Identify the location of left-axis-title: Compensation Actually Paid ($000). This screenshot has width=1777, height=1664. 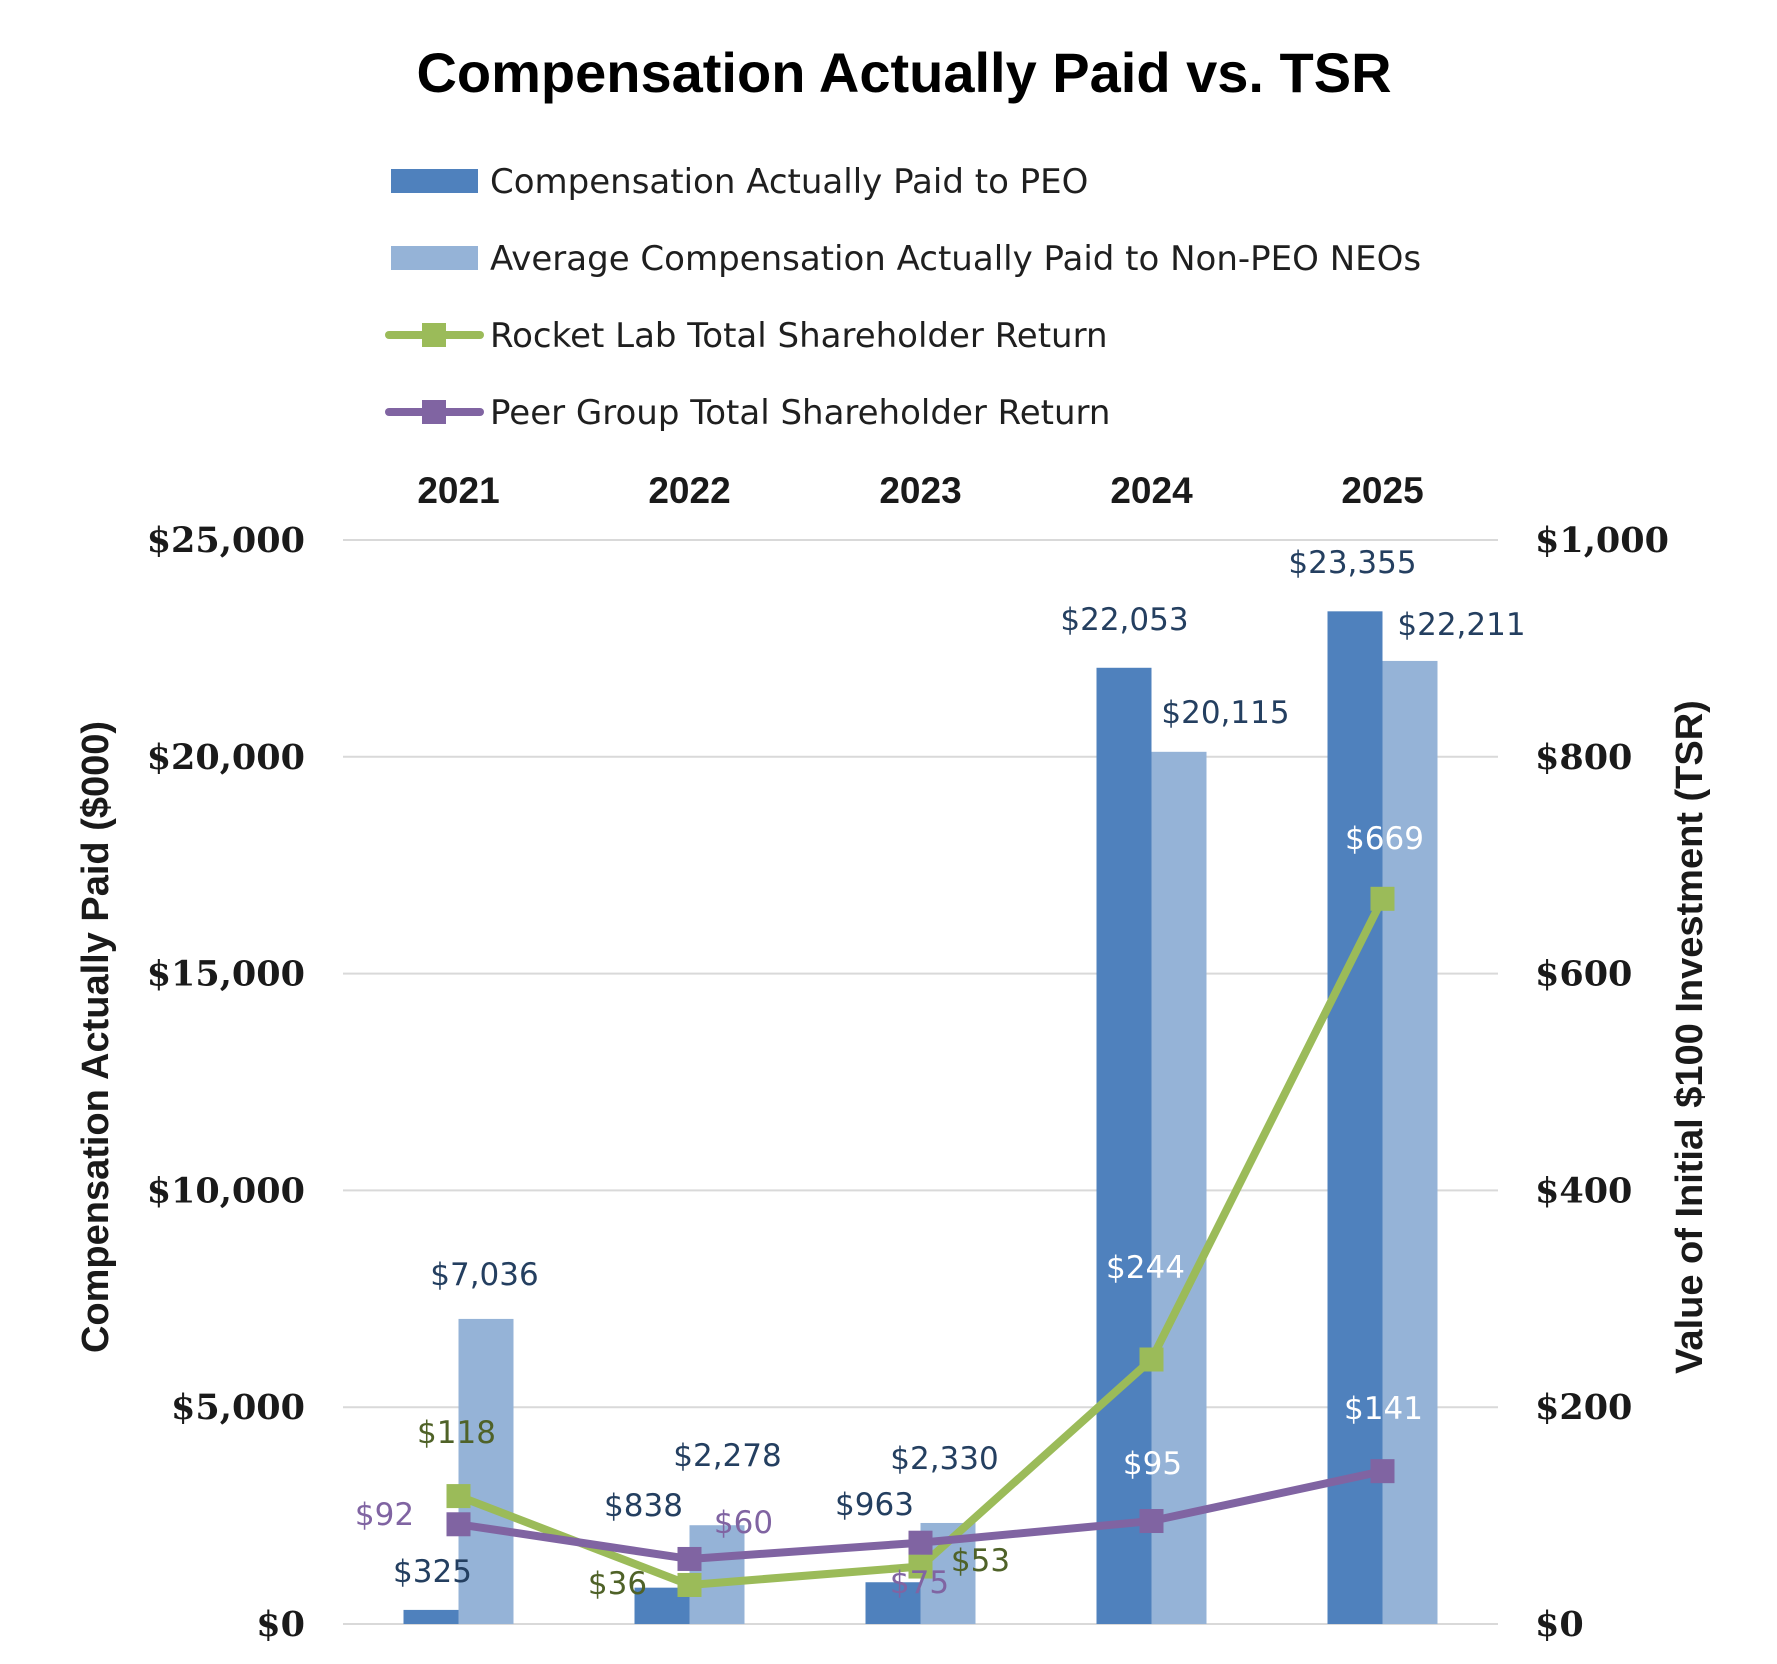
(96, 1037).